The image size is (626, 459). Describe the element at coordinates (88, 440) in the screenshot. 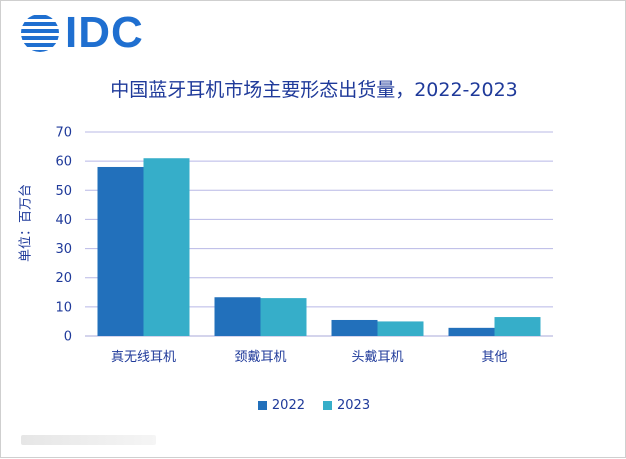

I see `watermark` at that location.